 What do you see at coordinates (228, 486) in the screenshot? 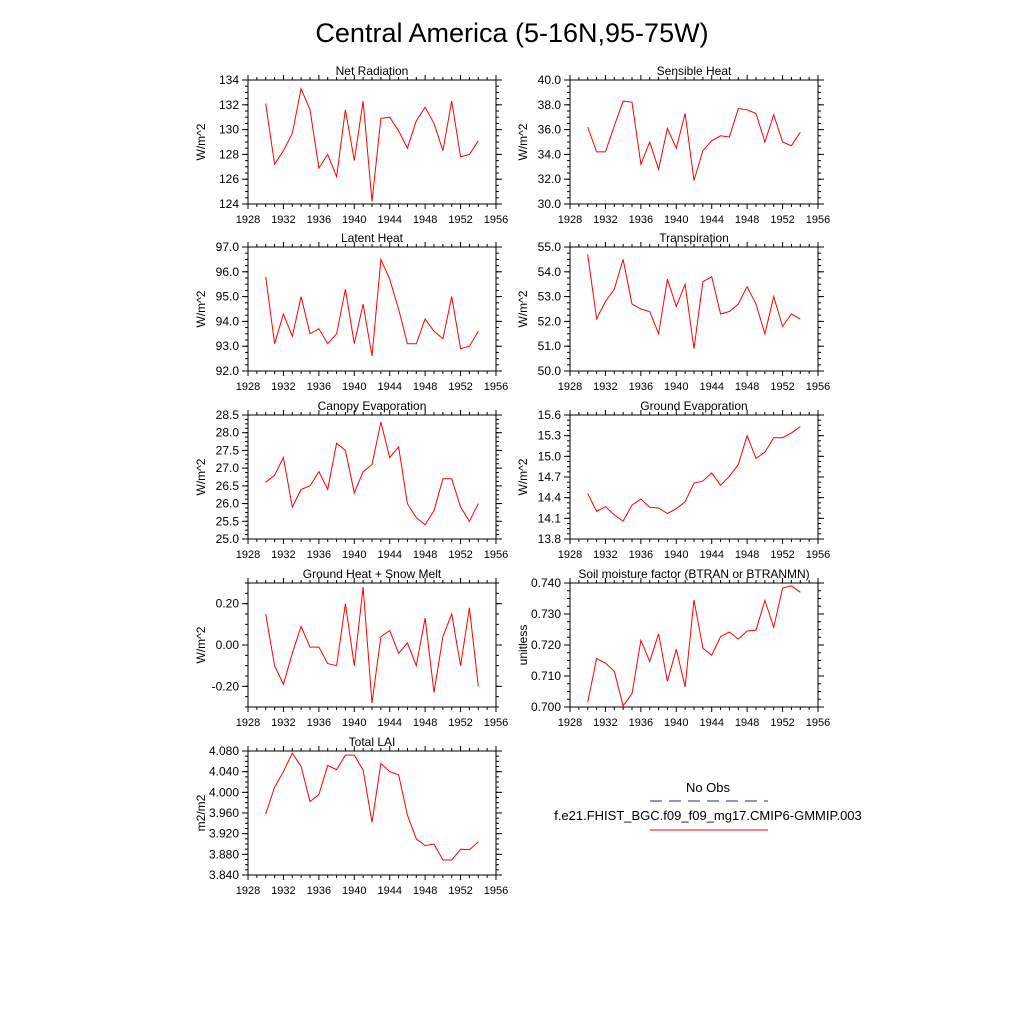
I see `y-tick-label: 26.5` at bounding box center [228, 486].